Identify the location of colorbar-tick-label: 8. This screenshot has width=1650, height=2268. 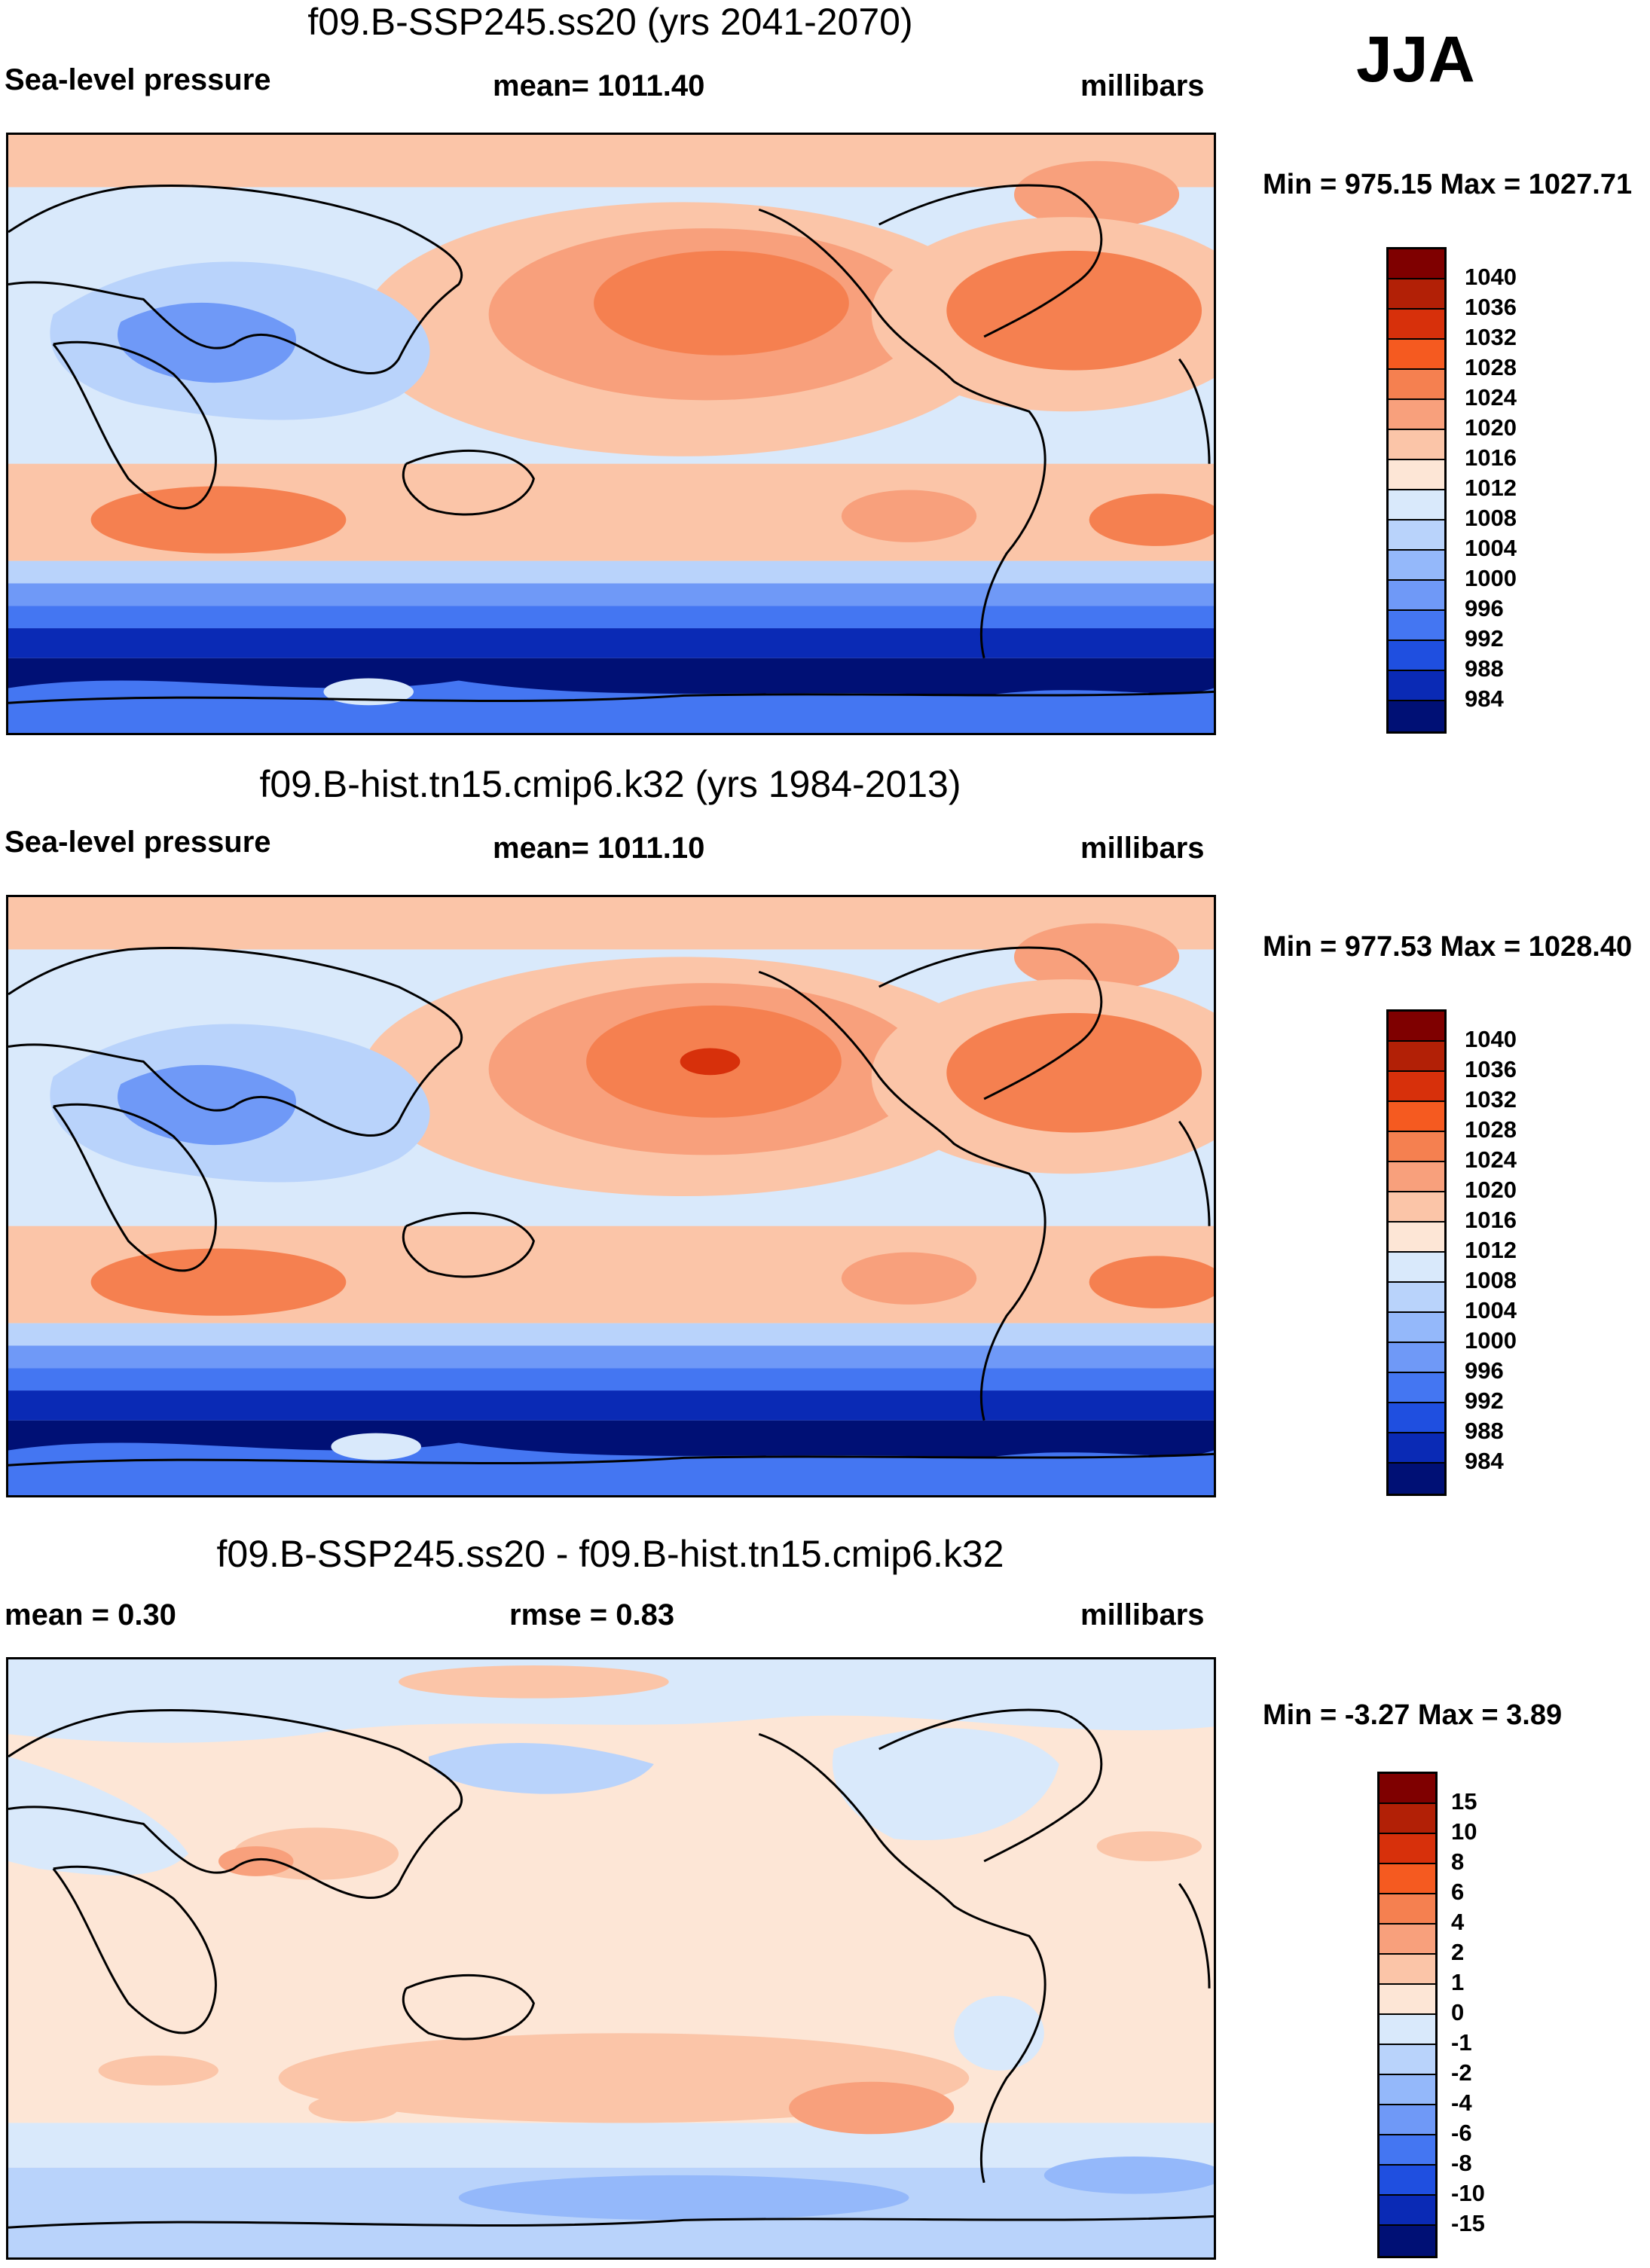
(1458, 1862).